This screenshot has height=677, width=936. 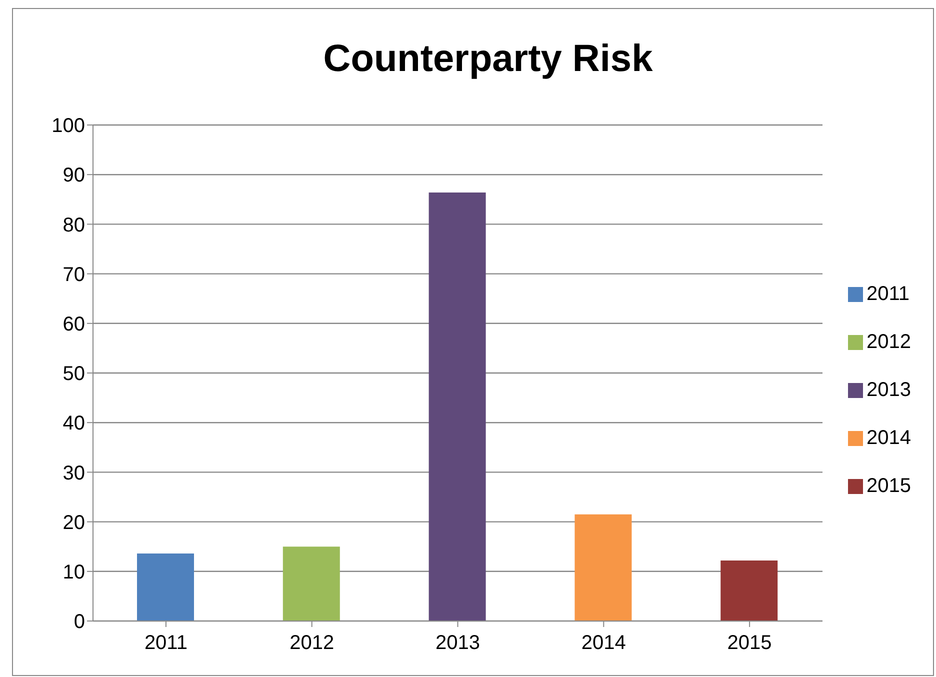 What do you see at coordinates (749, 643) in the screenshot?
I see `x-tick-label: 2015` at bounding box center [749, 643].